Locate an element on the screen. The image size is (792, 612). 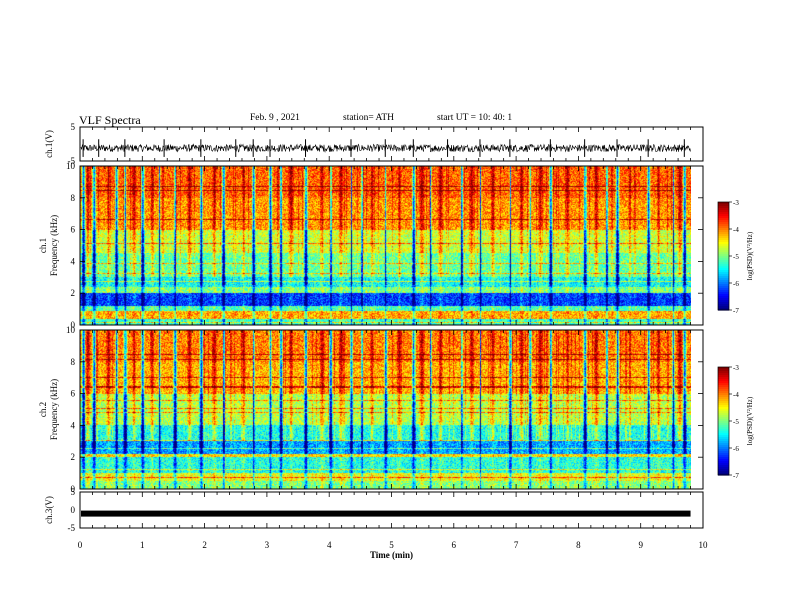
ch1-waveform-panel: 5 -5 ch.1(V) is located at coordinates (374, 144).